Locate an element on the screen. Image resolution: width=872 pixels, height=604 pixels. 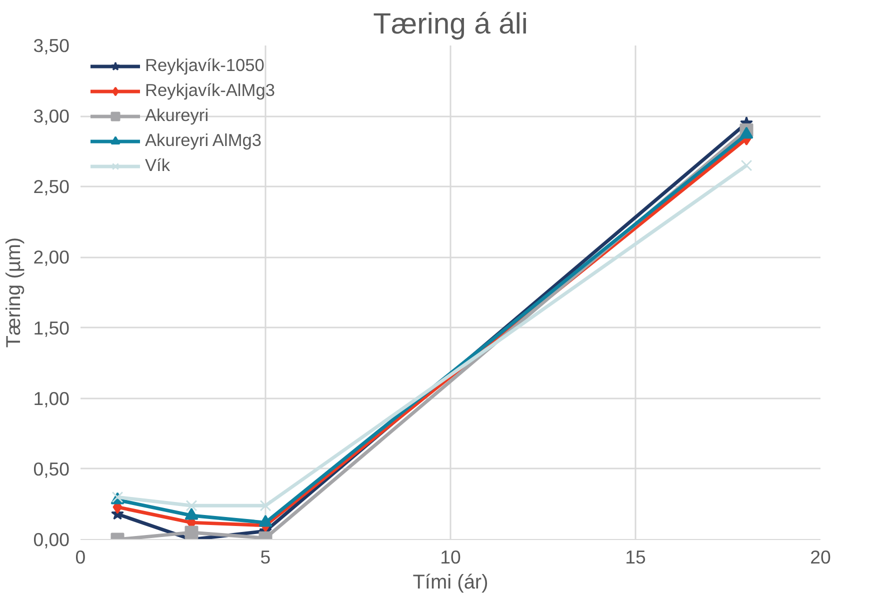
x-tick-label: 15 is located at coordinates (635, 557).